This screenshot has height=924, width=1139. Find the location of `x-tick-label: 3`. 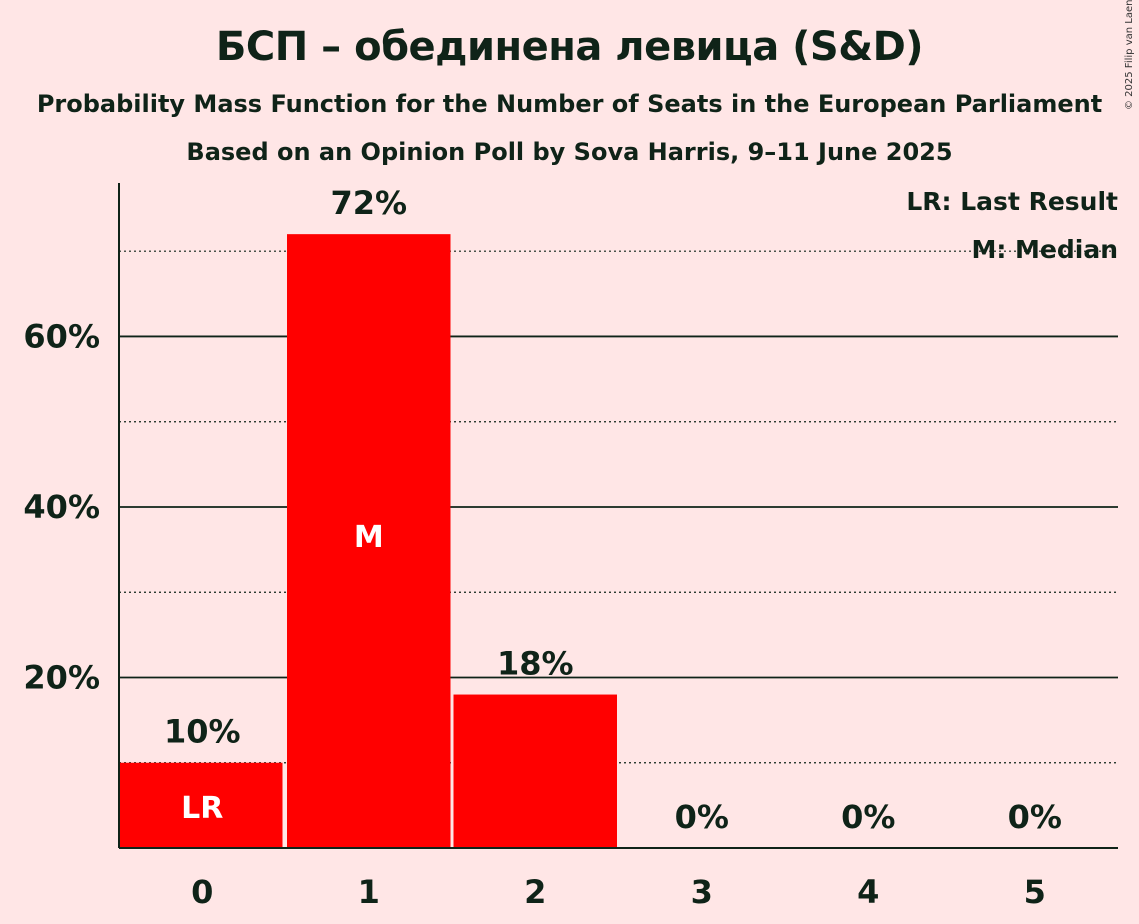

x-tick-label: 3 is located at coordinates (702, 892).